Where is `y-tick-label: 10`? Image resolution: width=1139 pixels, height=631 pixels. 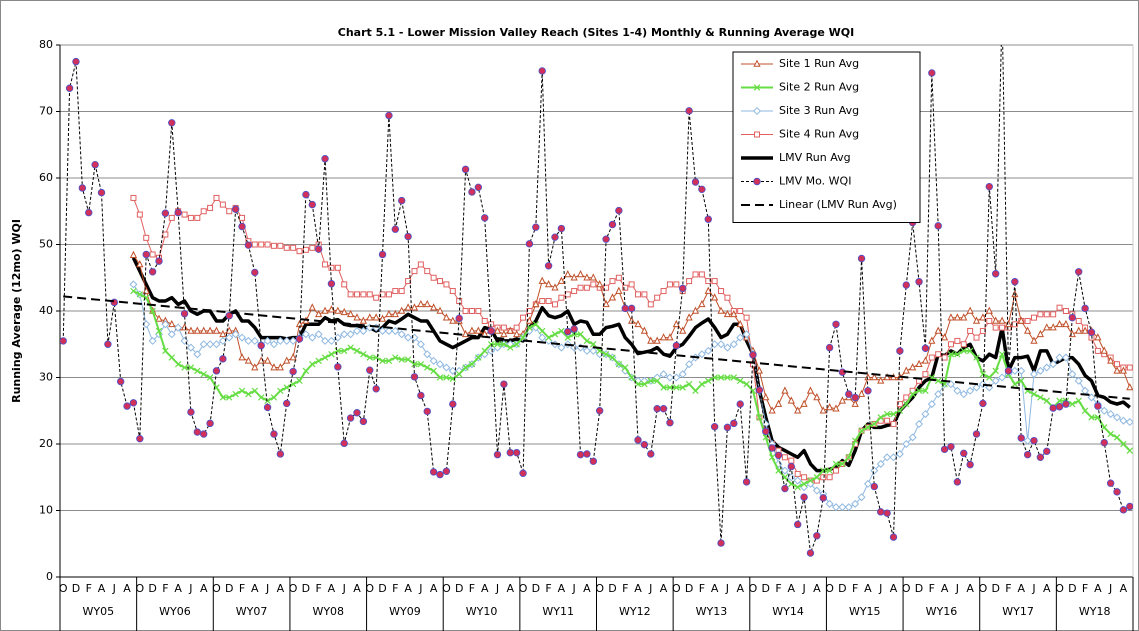
y-tick-label: 10 is located at coordinates (46, 510).